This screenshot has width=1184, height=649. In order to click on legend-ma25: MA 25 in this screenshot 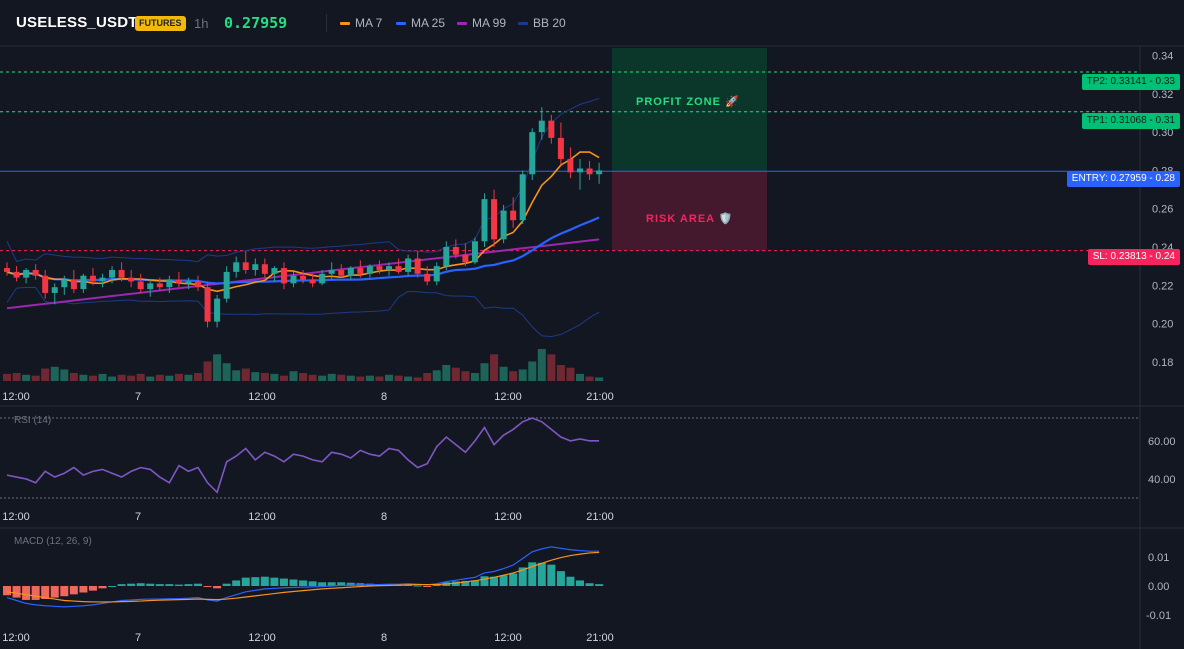, I will do `click(420, 23)`.